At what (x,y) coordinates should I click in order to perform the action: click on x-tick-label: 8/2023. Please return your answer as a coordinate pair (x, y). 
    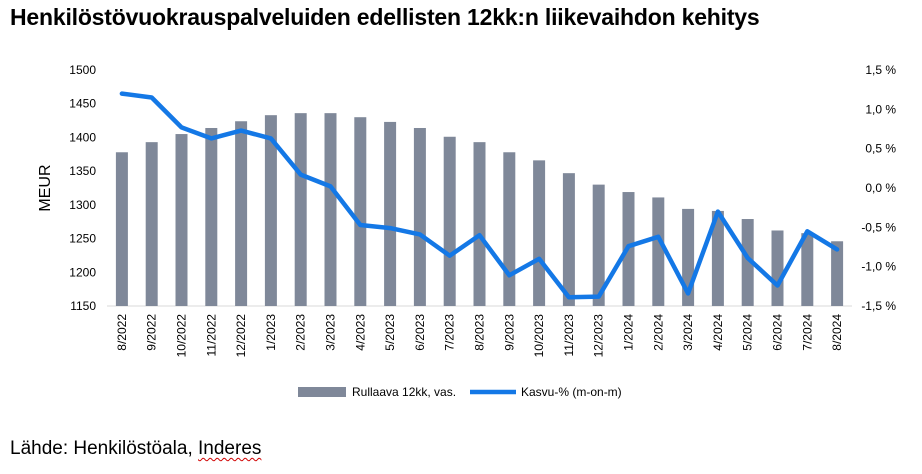
    Looking at the image, I should click on (480, 332).